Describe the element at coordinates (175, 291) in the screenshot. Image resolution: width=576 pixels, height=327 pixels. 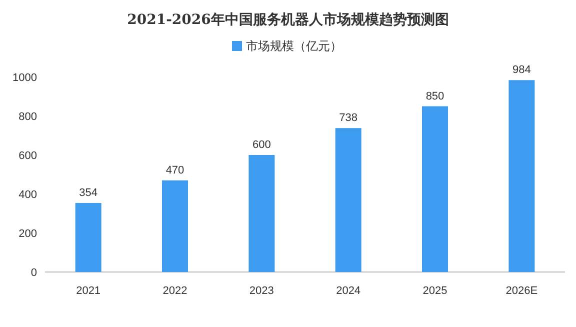
I see `x-tick-label: 2022` at that location.